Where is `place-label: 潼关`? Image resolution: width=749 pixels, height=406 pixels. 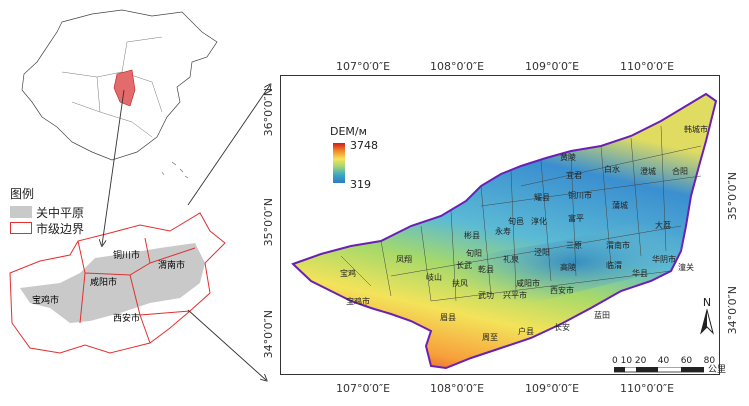 place-label: 潼关 is located at coordinates (686, 267).